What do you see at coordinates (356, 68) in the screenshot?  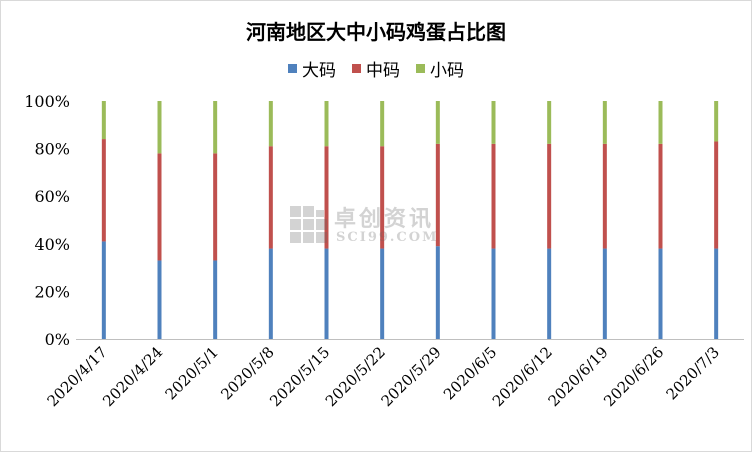 I see `legend-swatch-medium` at bounding box center [356, 68].